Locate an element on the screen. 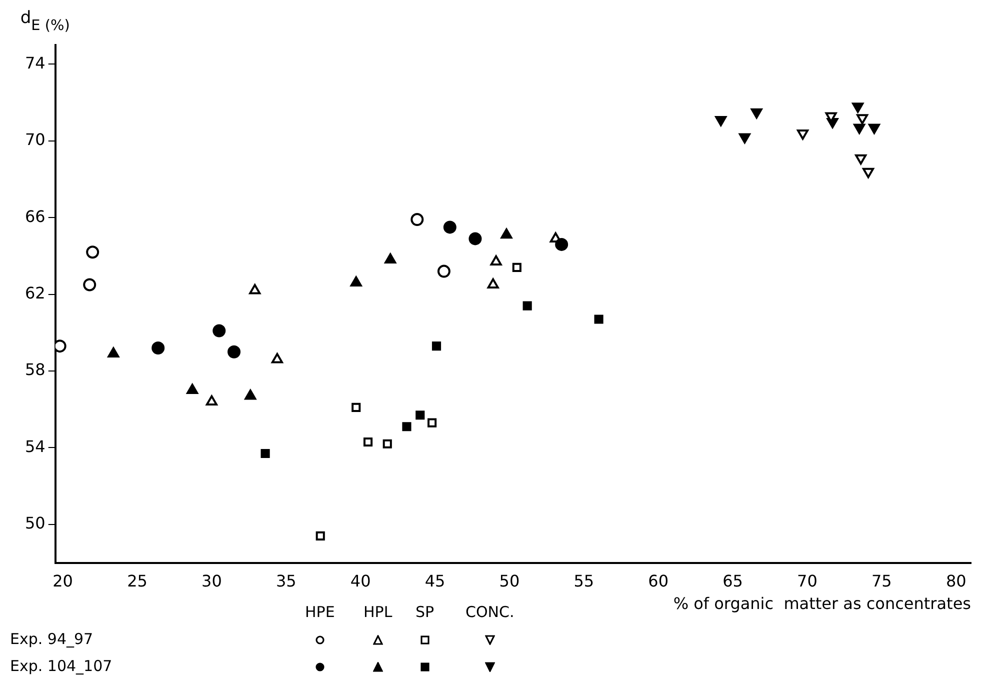 The image size is (989, 690). x-tick-label: 45 is located at coordinates (435, 581).